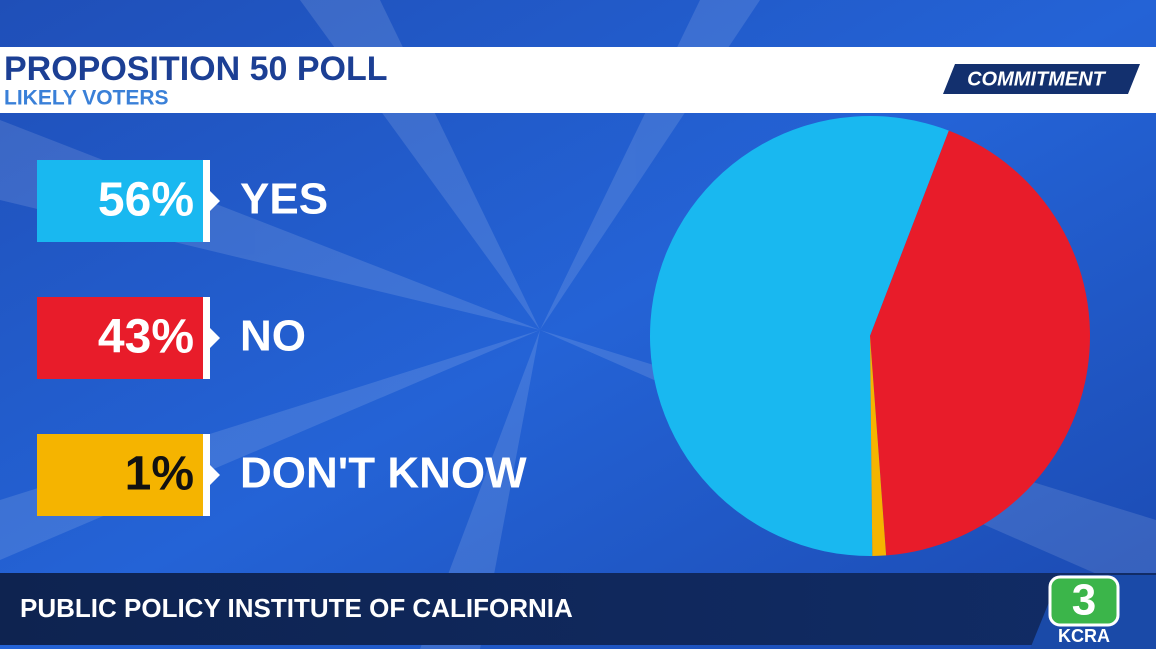  I want to click on value-label: 1%, so click(159, 474).